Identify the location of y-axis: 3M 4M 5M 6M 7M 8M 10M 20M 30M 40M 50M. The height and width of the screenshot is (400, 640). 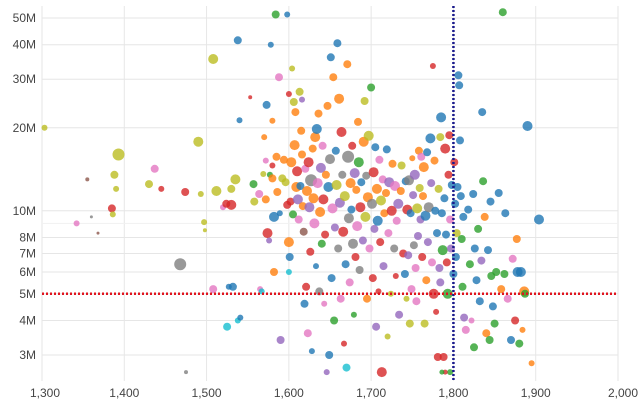
(24, 186).